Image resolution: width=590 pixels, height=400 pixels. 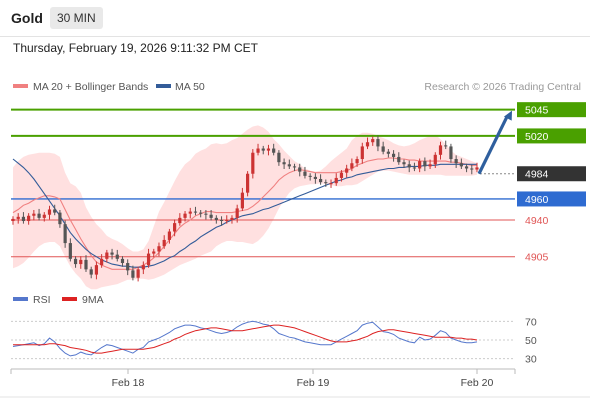 What do you see at coordinates (163, 86) in the screenshot?
I see `ma50-legend-swatch` at bounding box center [163, 86].